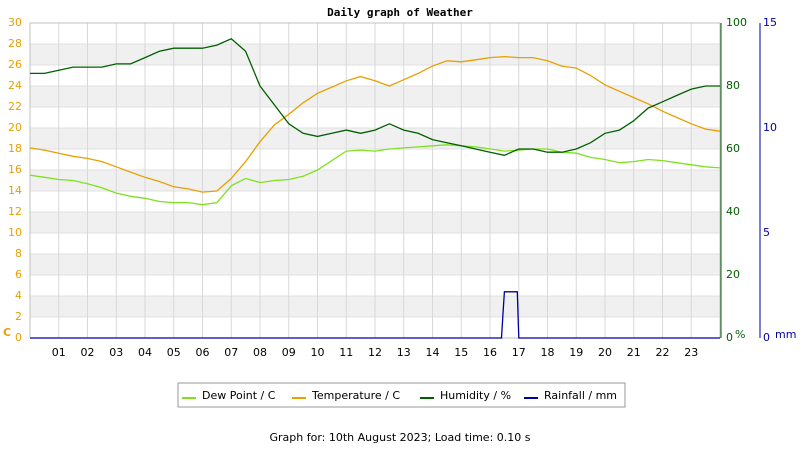 Image resolution: width=800 pixels, height=450 pixels. What do you see at coordinates (736, 22) in the screenshot?
I see `y2-tick-label: 100` at bounding box center [736, 22].